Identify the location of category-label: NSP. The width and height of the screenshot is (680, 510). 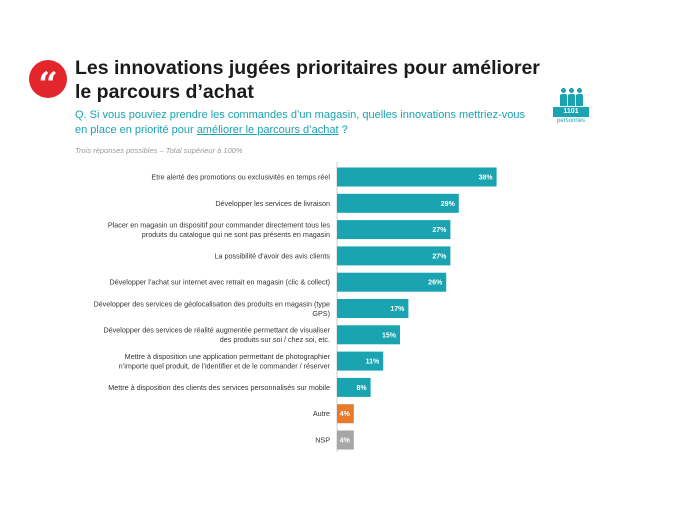
(322, 440).